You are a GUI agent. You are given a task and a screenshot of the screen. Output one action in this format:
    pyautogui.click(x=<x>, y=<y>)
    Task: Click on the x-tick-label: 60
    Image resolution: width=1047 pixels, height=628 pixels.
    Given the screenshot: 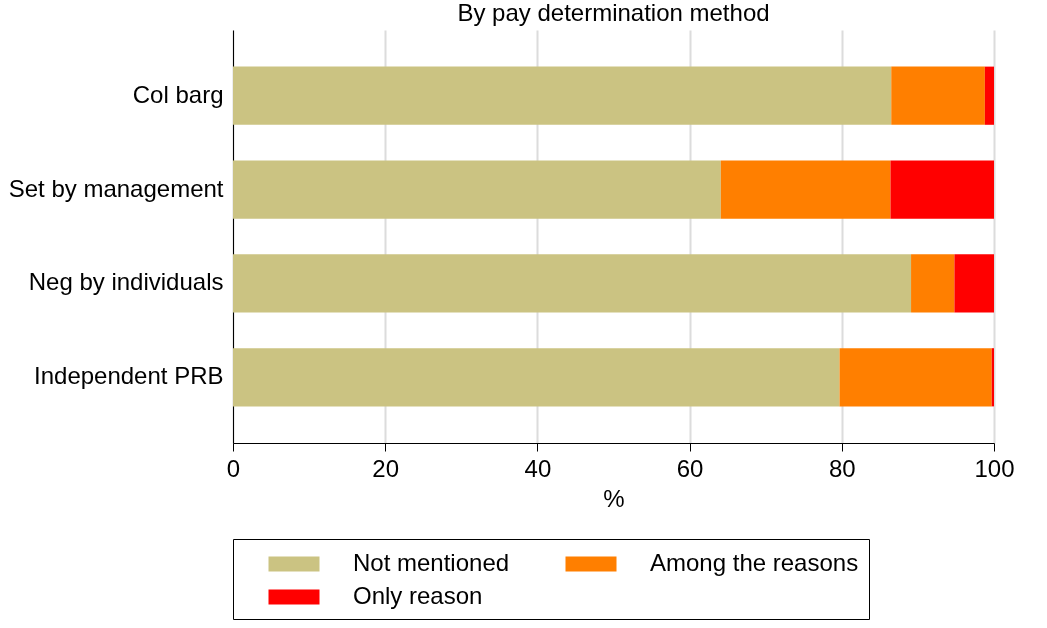 What is the action you would take?
    pyautogui.click(x=690, y=468)
    